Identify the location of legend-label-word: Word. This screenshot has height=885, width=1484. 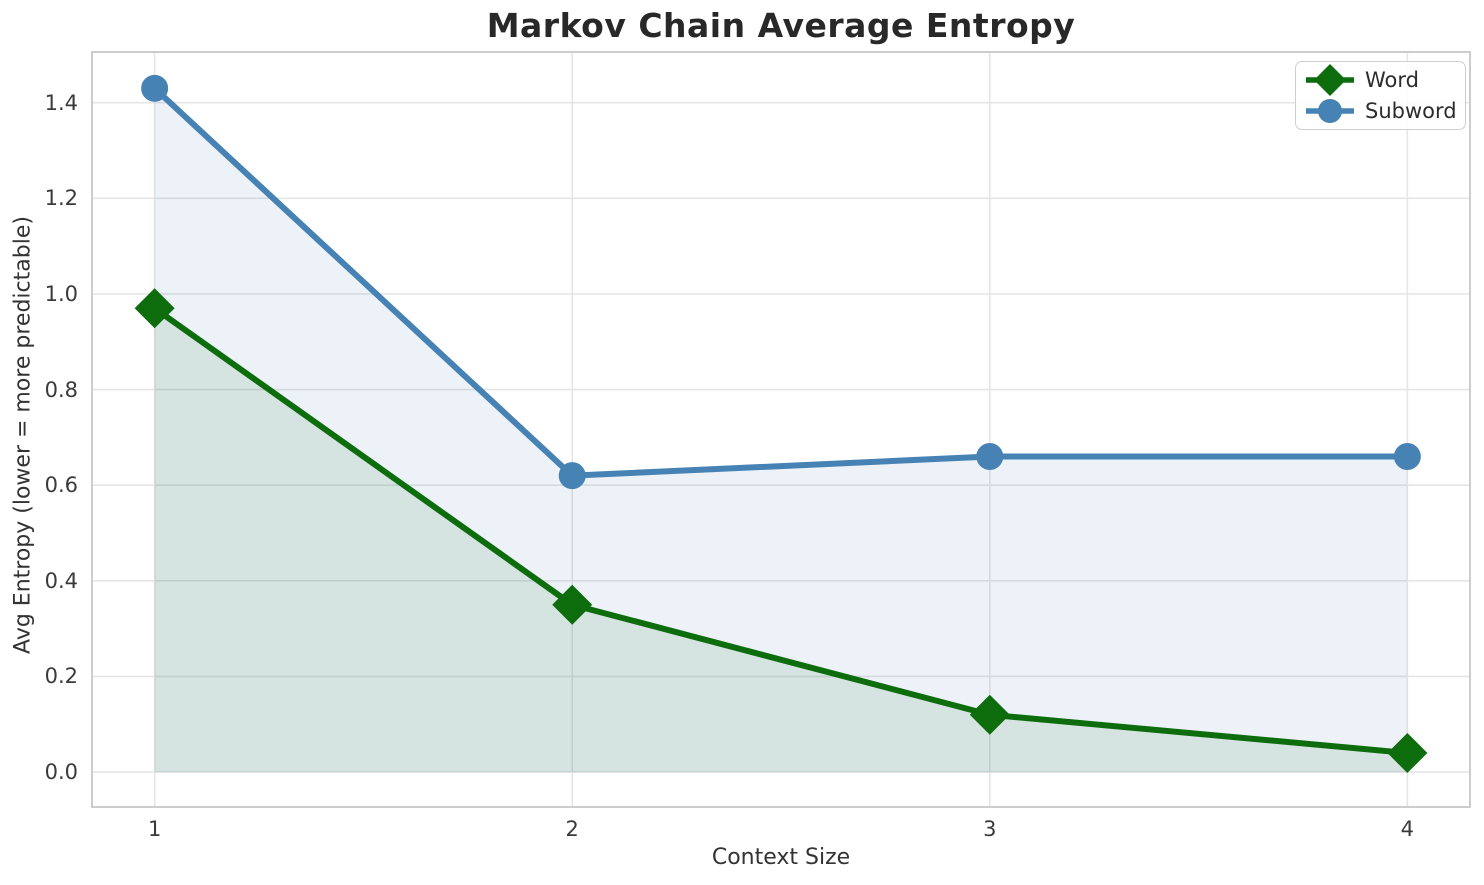
(1392, 80).